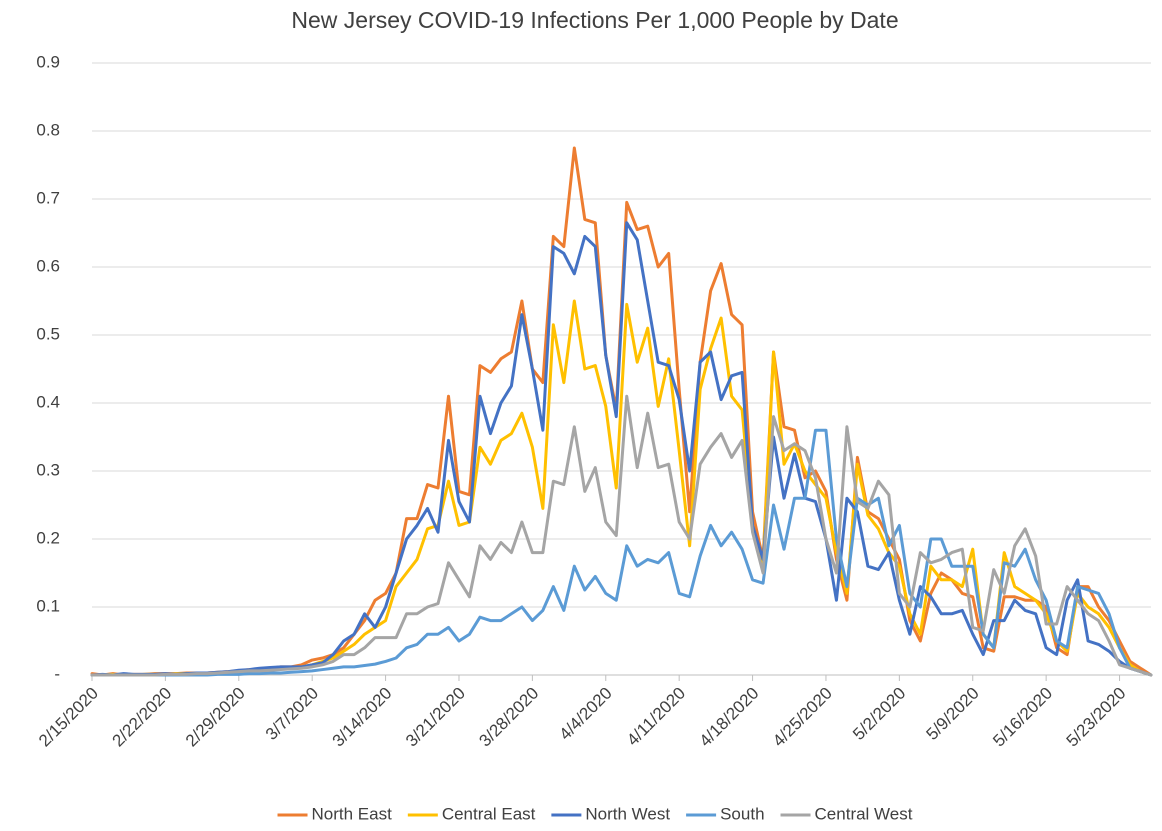  I want to click on y-tick-label: 0.3, so click(48, 469).